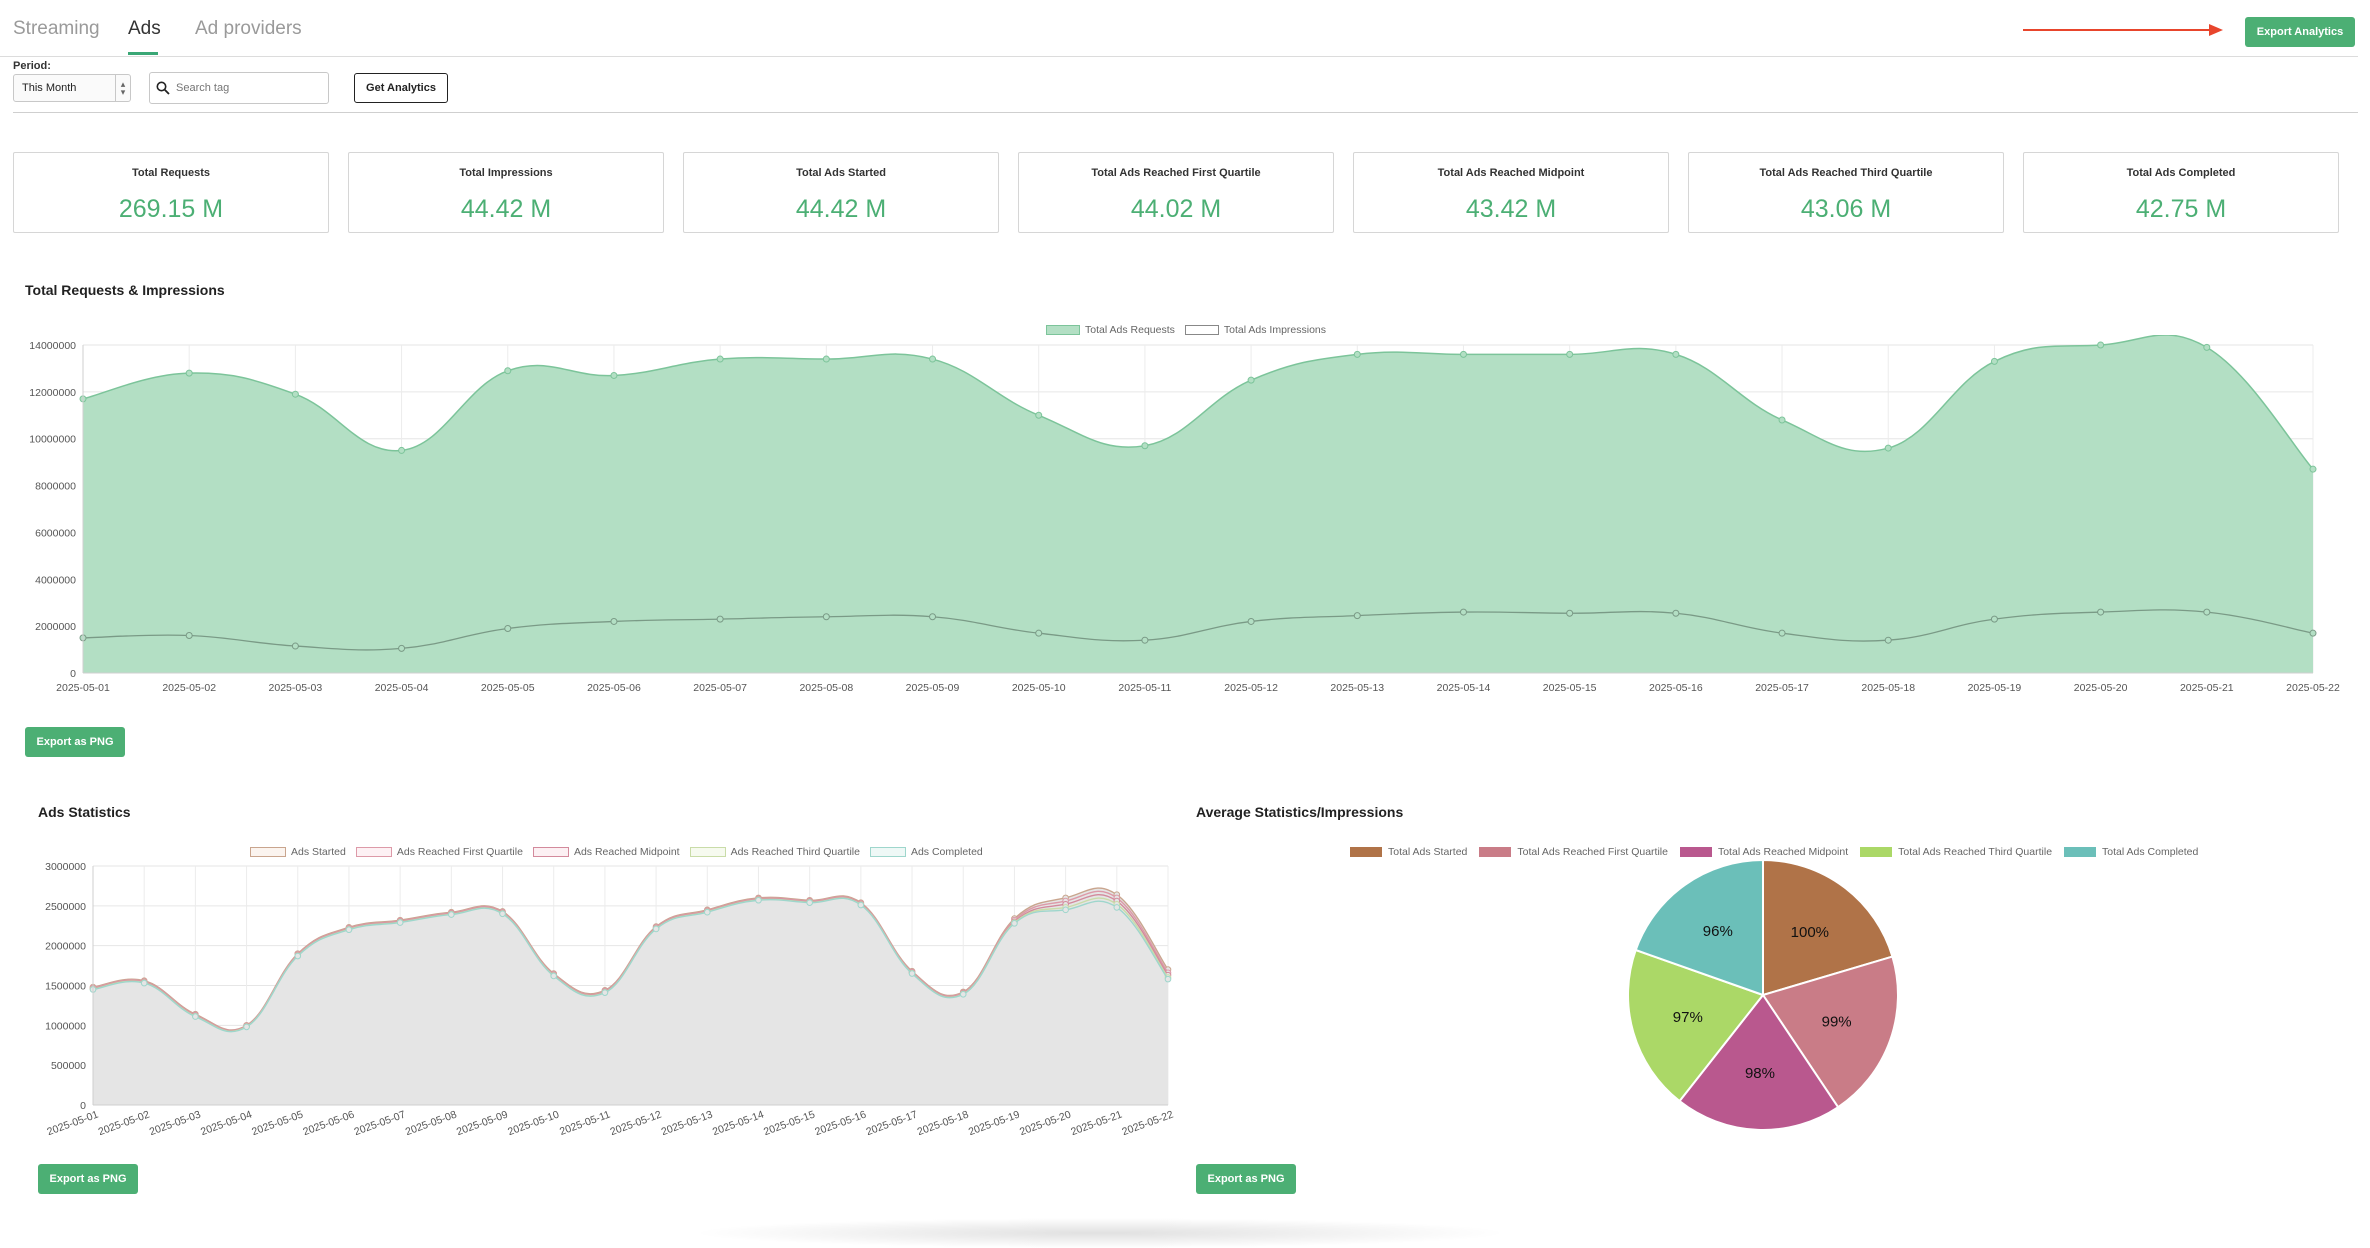 Image resolution: width=2370 pixels, height=1248 pixels. I want to click on stat-card-total-ads-started: Total Ads Started 44.42 M, so click(841, 192).